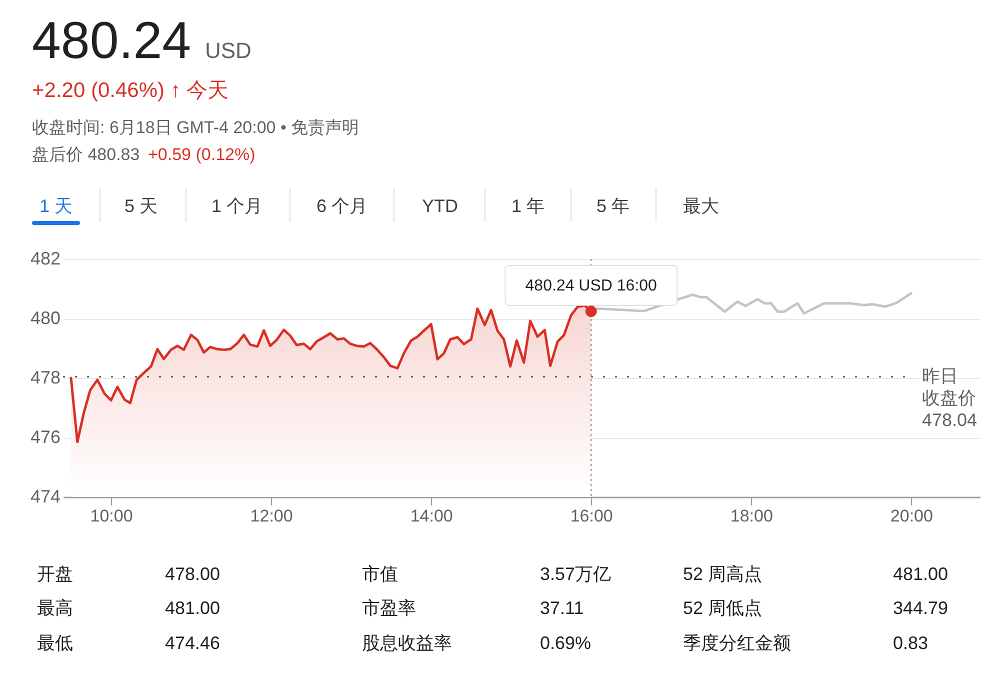 The image size is (1000, 683). Describe the element at coordinates (566, 643) in the screenshot. I see `text: 0.69%` at that location.